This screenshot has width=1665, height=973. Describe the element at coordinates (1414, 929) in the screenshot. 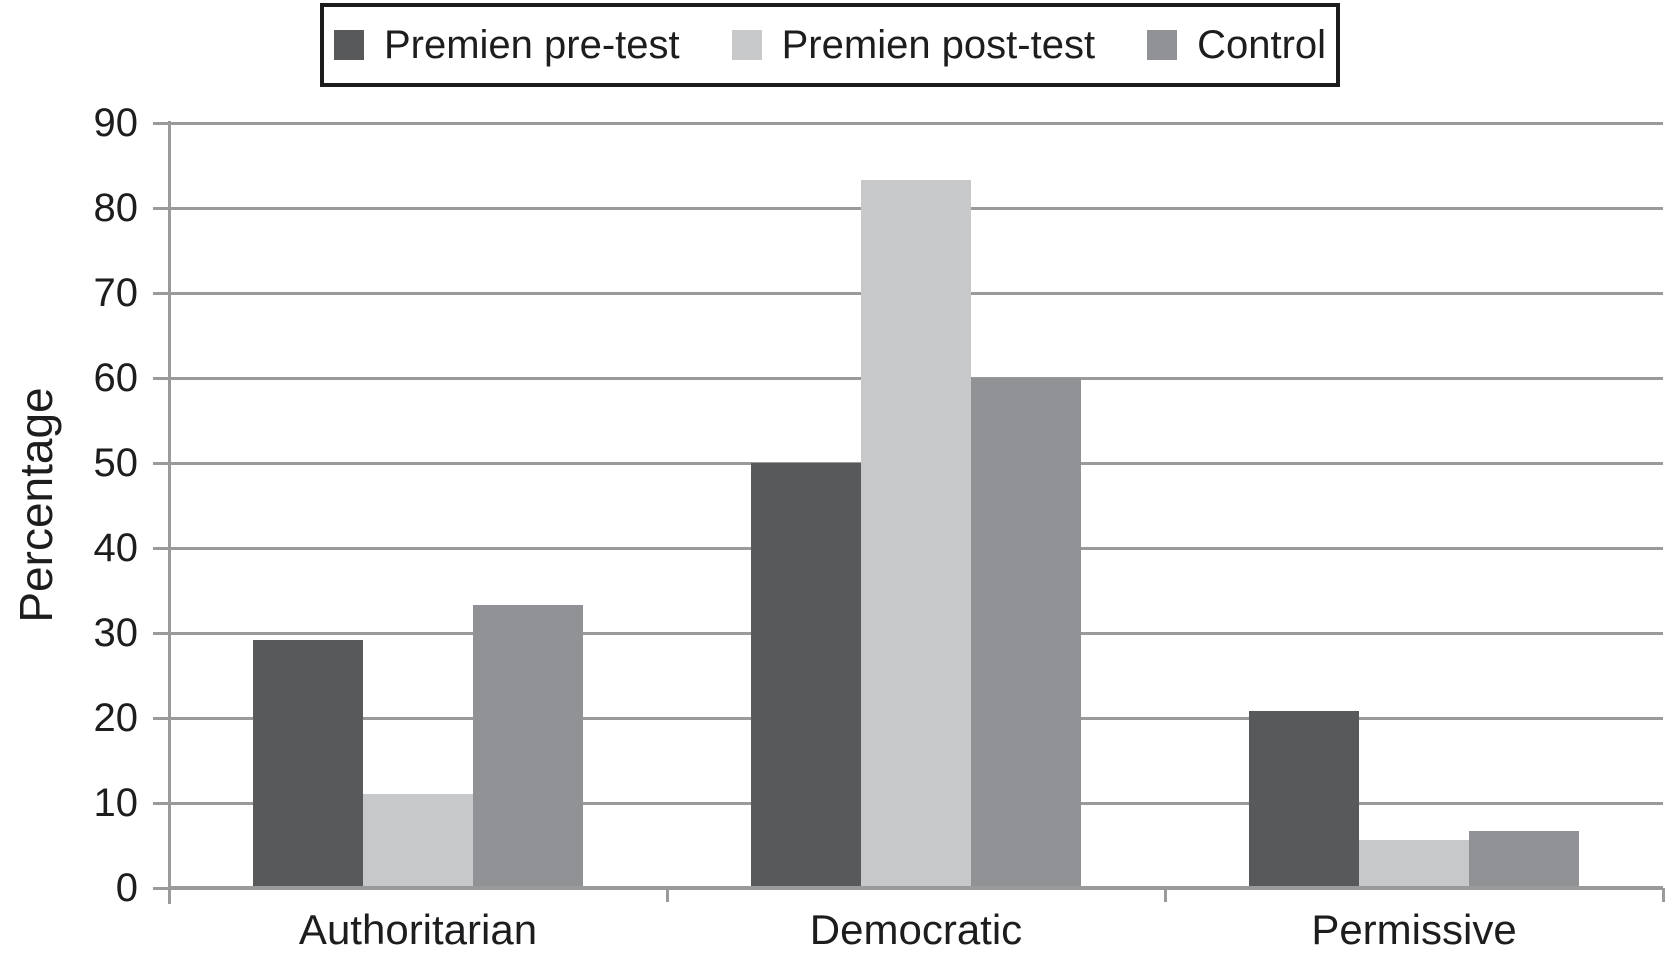

I see `x-category-label: Permissive` at that location.